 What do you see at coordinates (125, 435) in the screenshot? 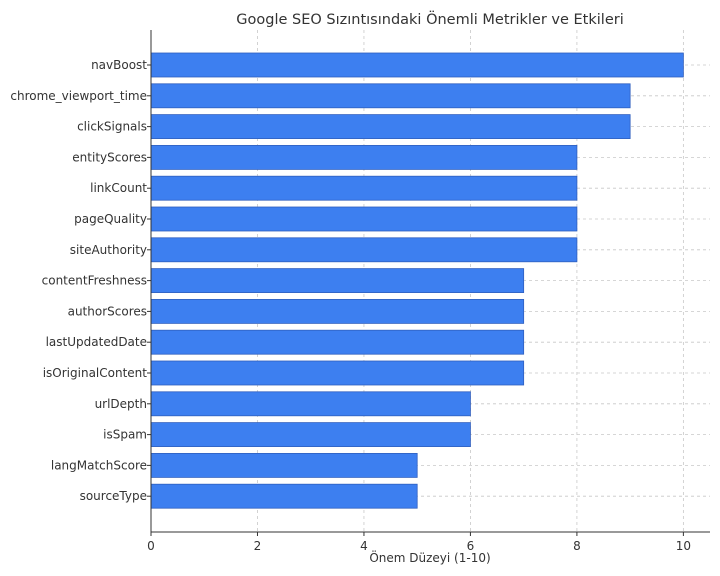
I see `category-label: isSpam` at bounding box center [125, 435].